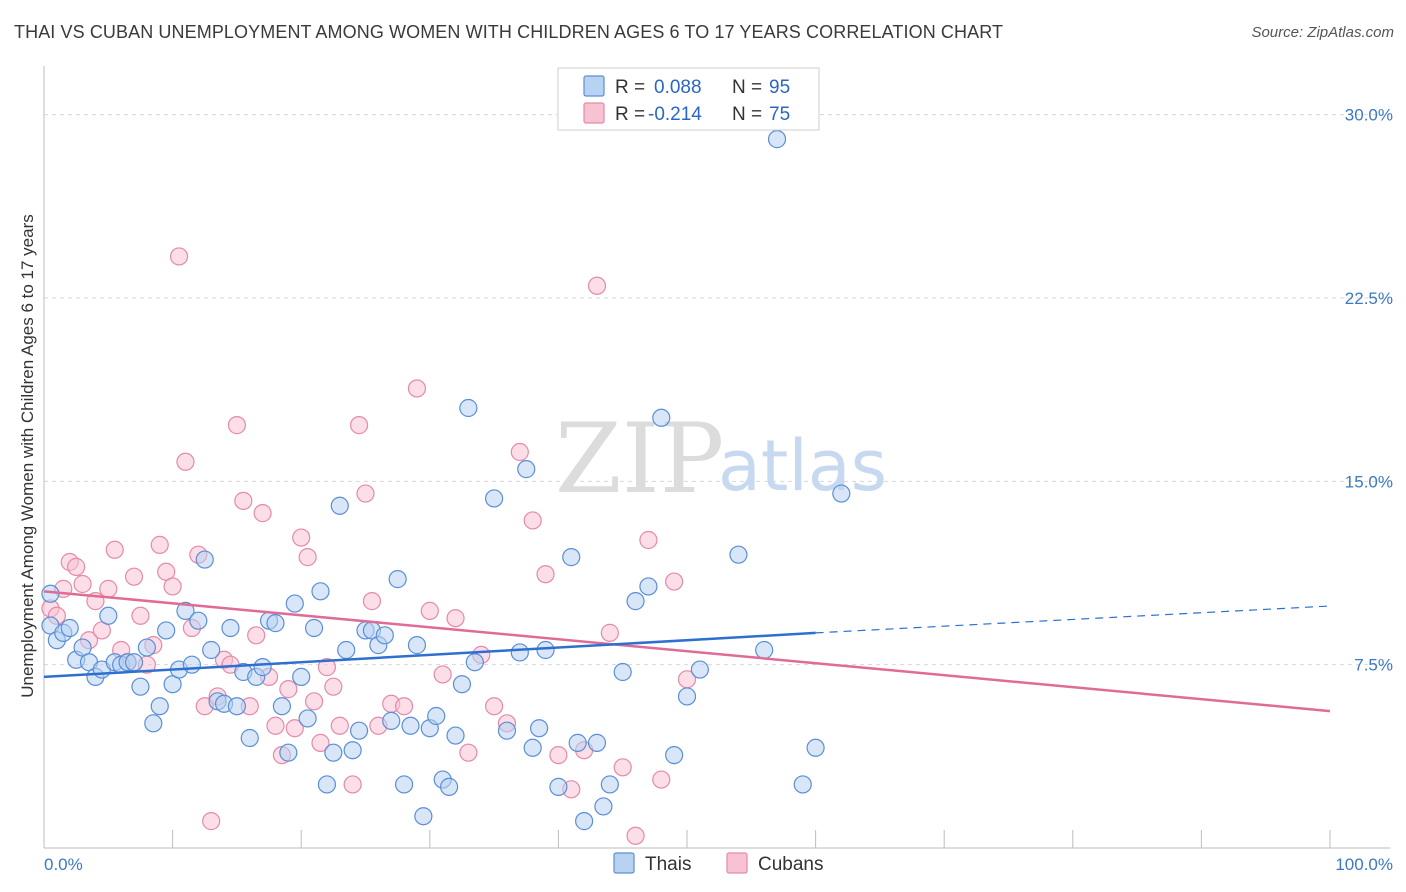  I want to click on legend-swatch-thais, so click(594, 86).